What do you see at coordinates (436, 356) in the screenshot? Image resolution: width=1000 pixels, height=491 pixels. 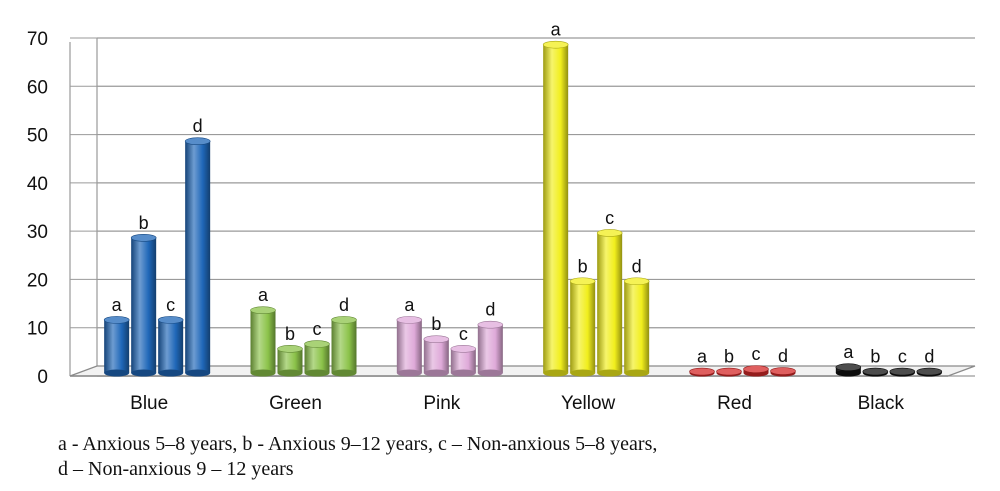 I see `bar-pink-b` at bounding box center [436, 356].